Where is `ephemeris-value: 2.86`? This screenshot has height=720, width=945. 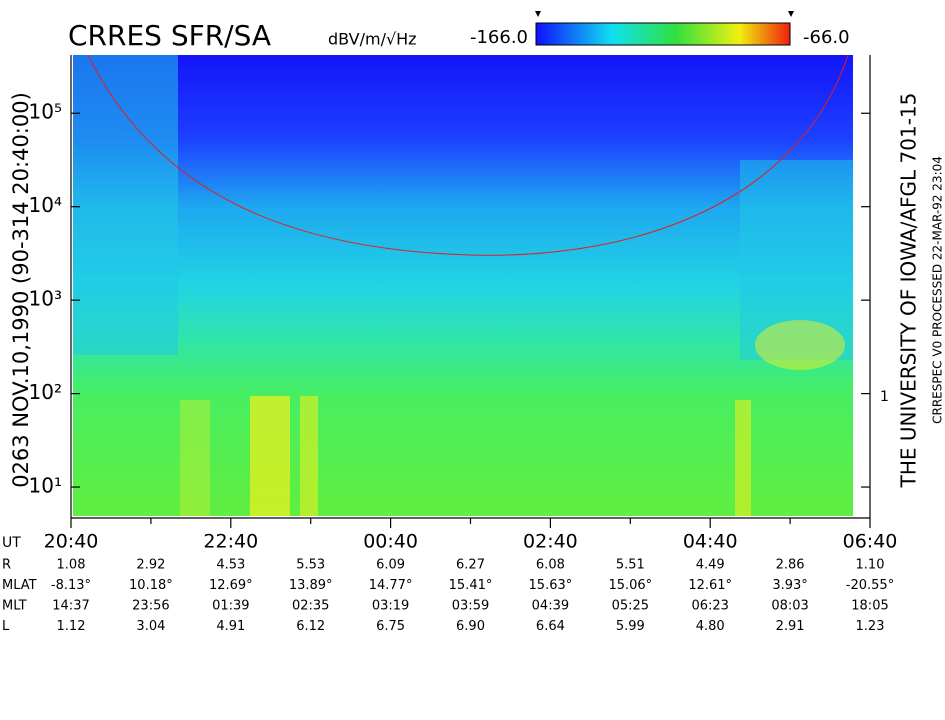
ephemeris-value: 2.86 is located at coordinates (790, 565).